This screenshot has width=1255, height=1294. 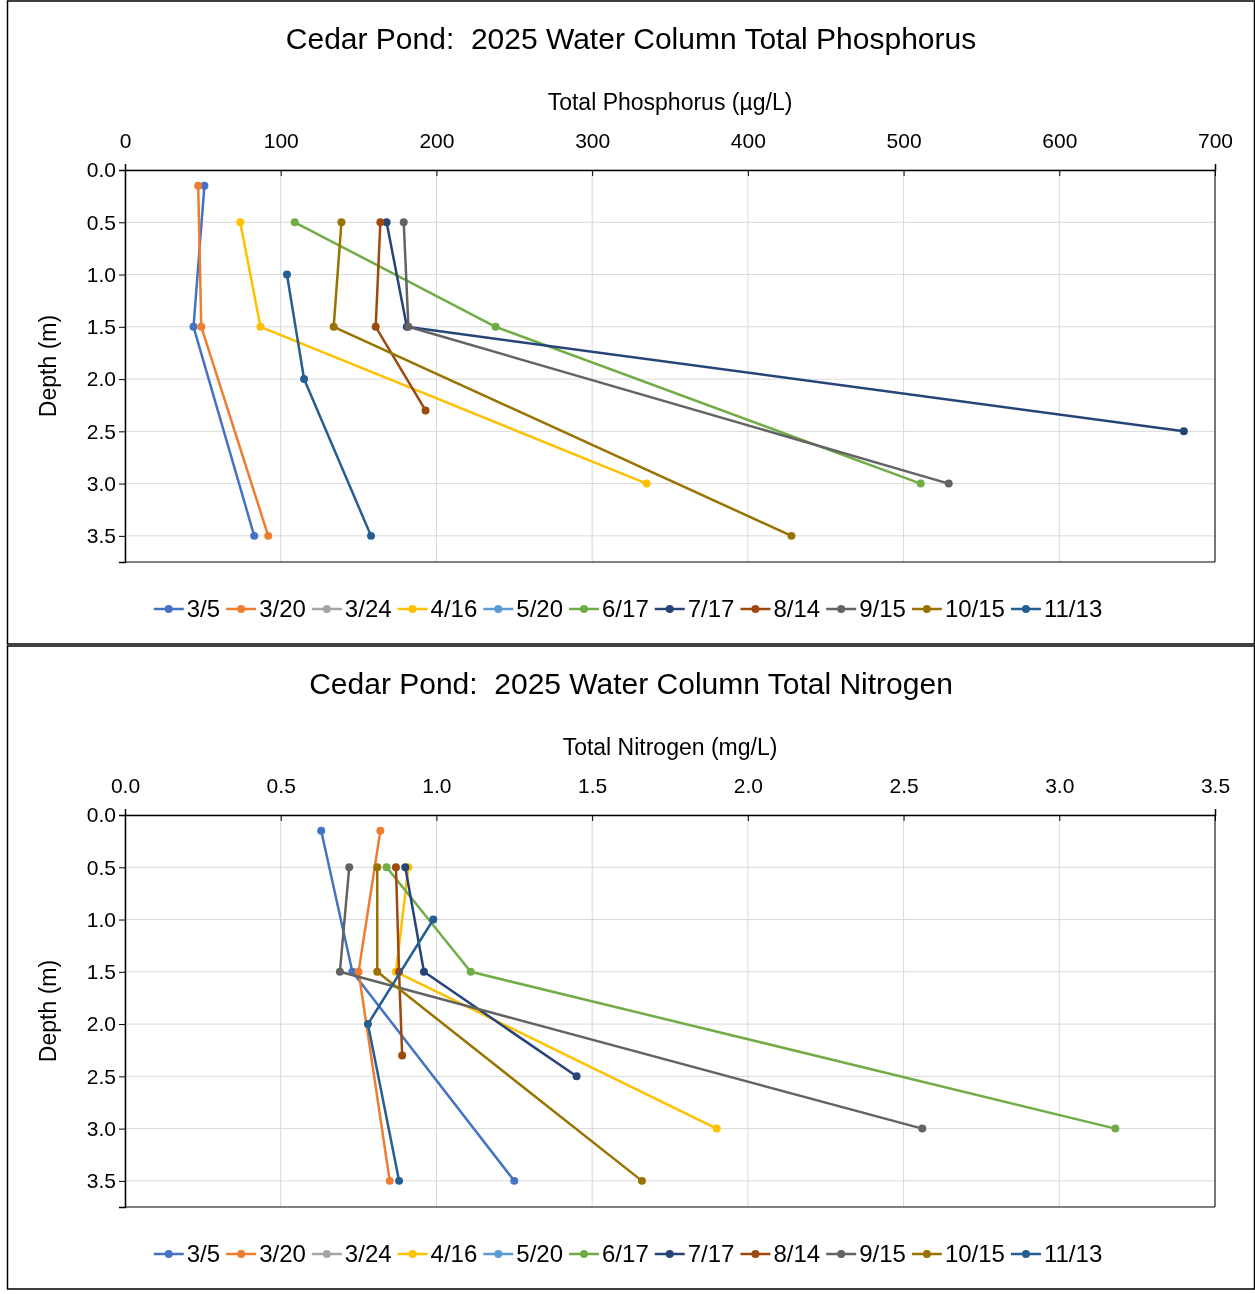 I want to click on x-tick-label: 300, so click(x=593, y=141).